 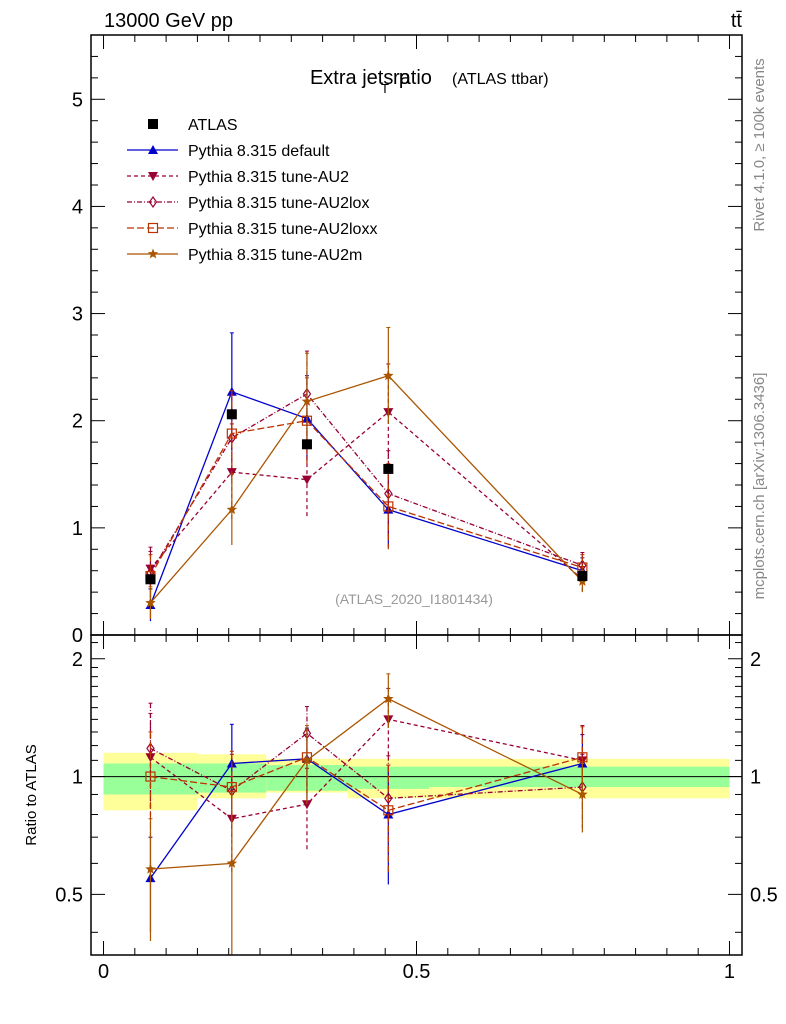 I want to click on y-tick-label: 5, so click(x=77, y=100).